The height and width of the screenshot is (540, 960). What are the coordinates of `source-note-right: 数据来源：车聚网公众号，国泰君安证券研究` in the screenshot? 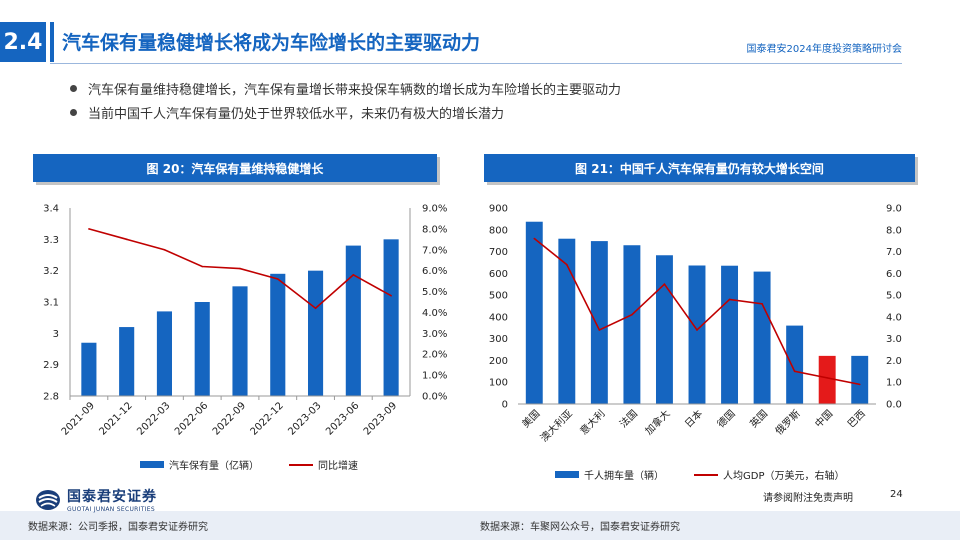 It's located at (580, 527).